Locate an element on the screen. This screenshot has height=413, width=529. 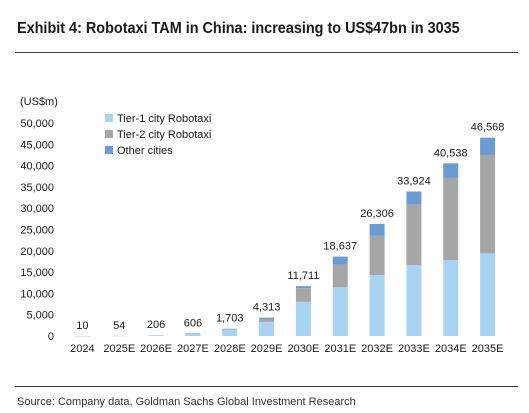
total-value-label: 606 is located at coordinates (193, 323).